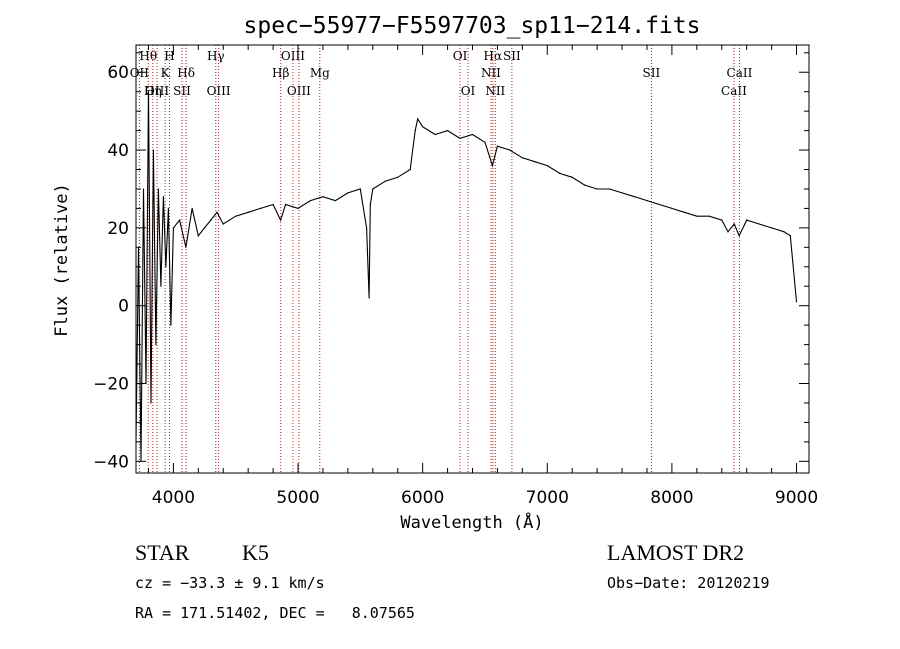 The height and width of the screenshot is (649, 900). I want to click on y-tick-label: −40, so click(111, 462).